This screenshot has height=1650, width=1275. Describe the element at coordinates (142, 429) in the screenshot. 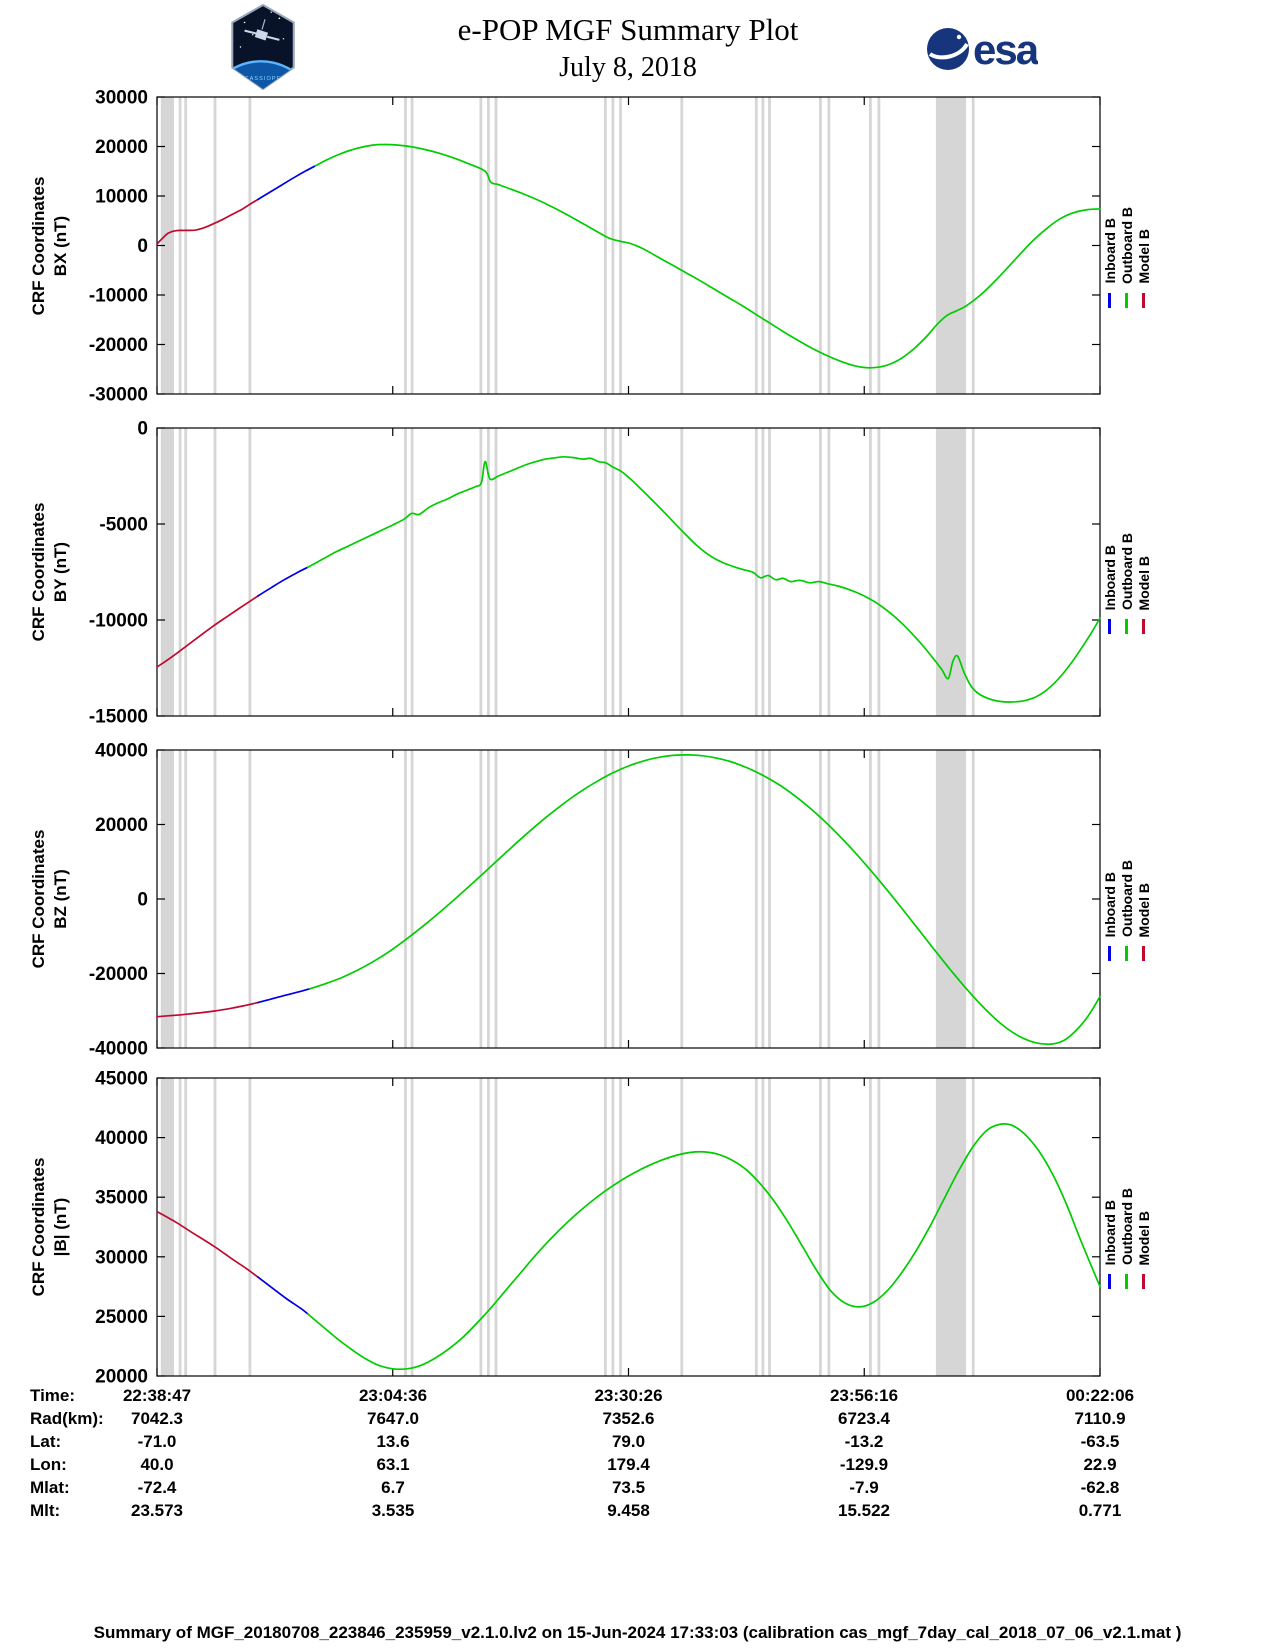

I see `y-tick-label: 0` at that location.